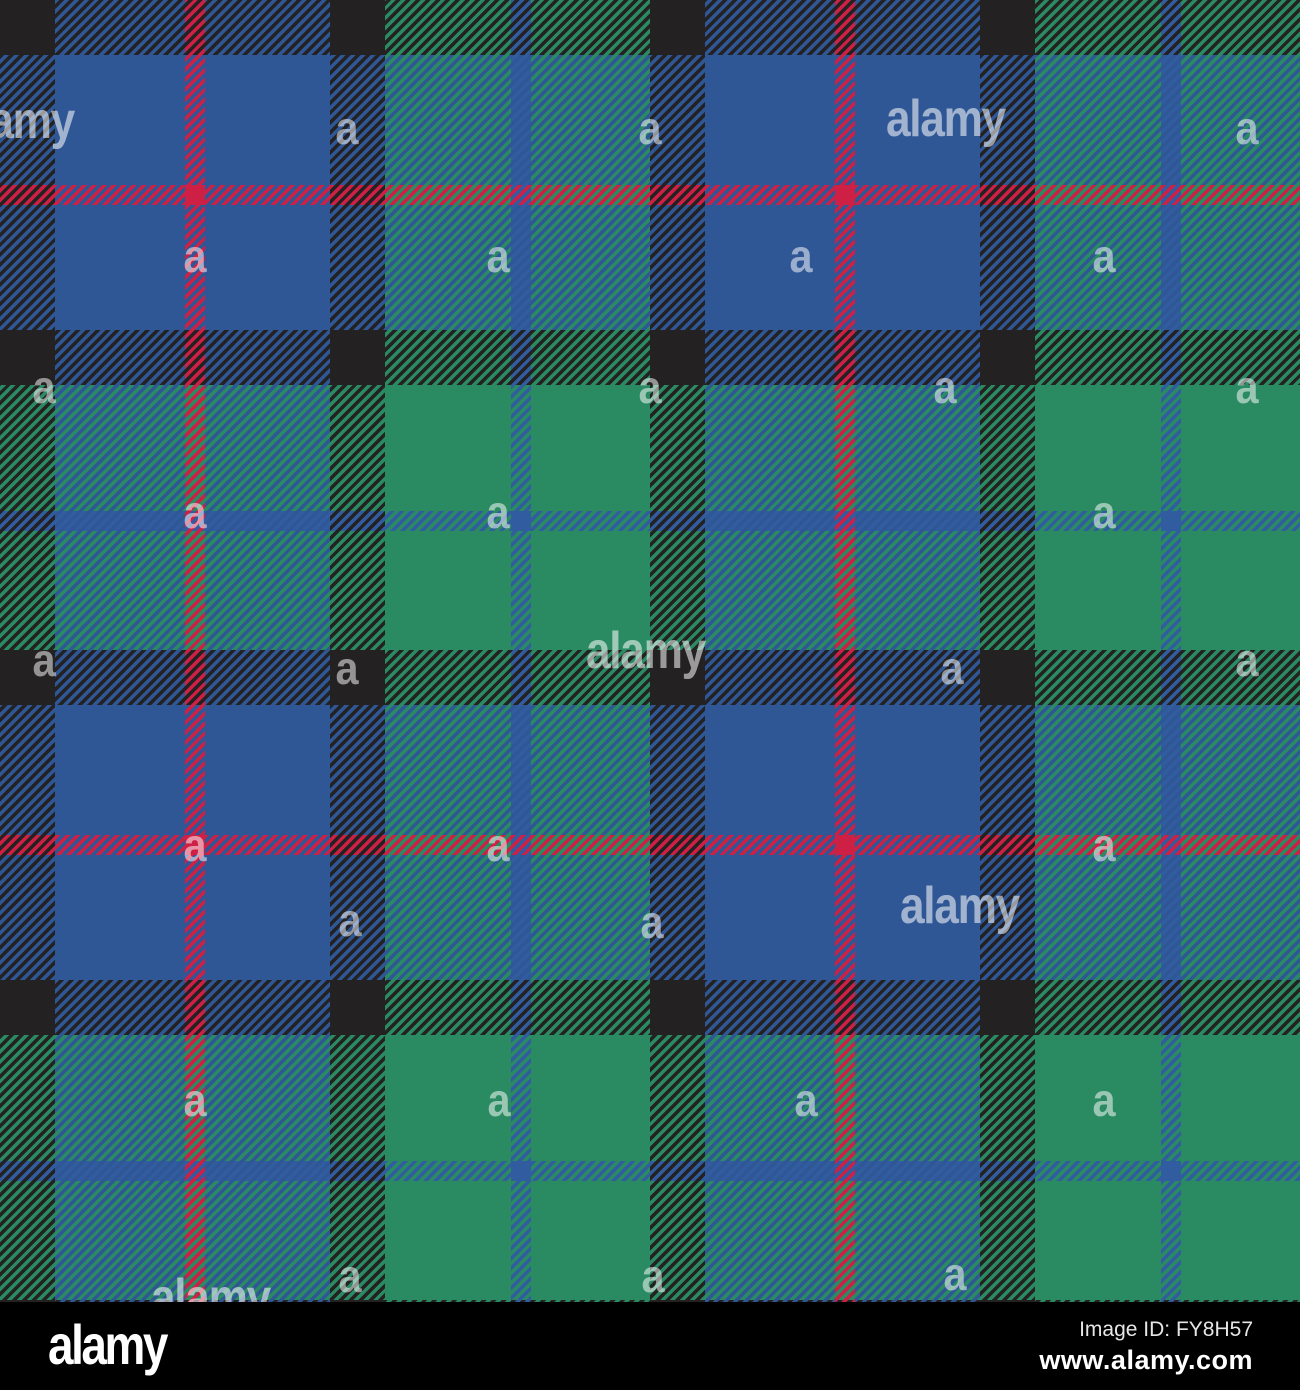 The height and width of the screenshot is (1390, 1300). I want to click on image-id-text: Image ID: FY8H57, so click(1166, 1329).